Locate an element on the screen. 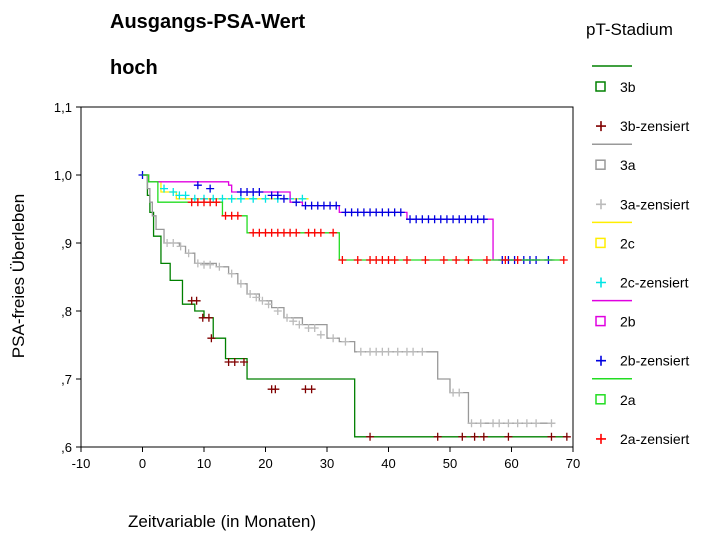 This screenshot has width=713, height=539. legend-item: 2a is located at coordinates (614, 393).